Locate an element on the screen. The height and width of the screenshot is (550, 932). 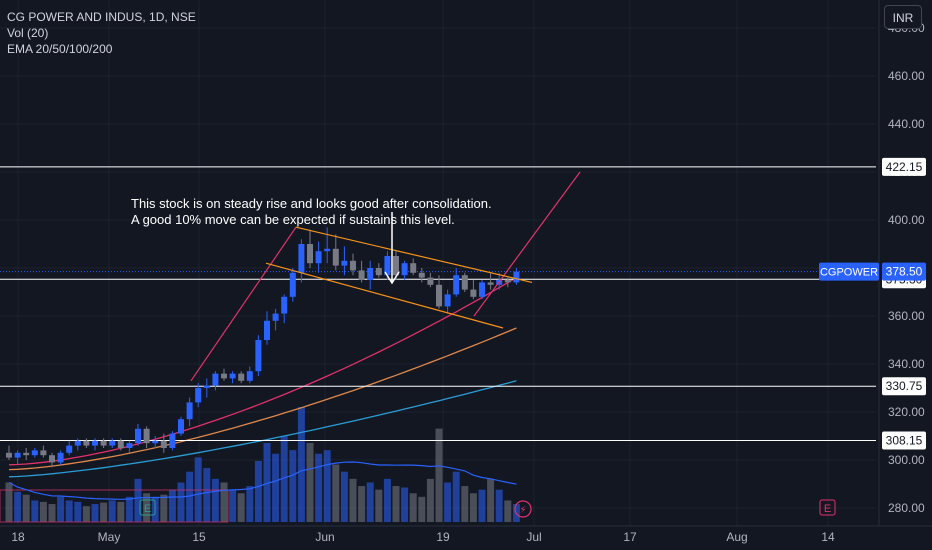
earnings-marker-label: E is located at coordinates (827, 509).